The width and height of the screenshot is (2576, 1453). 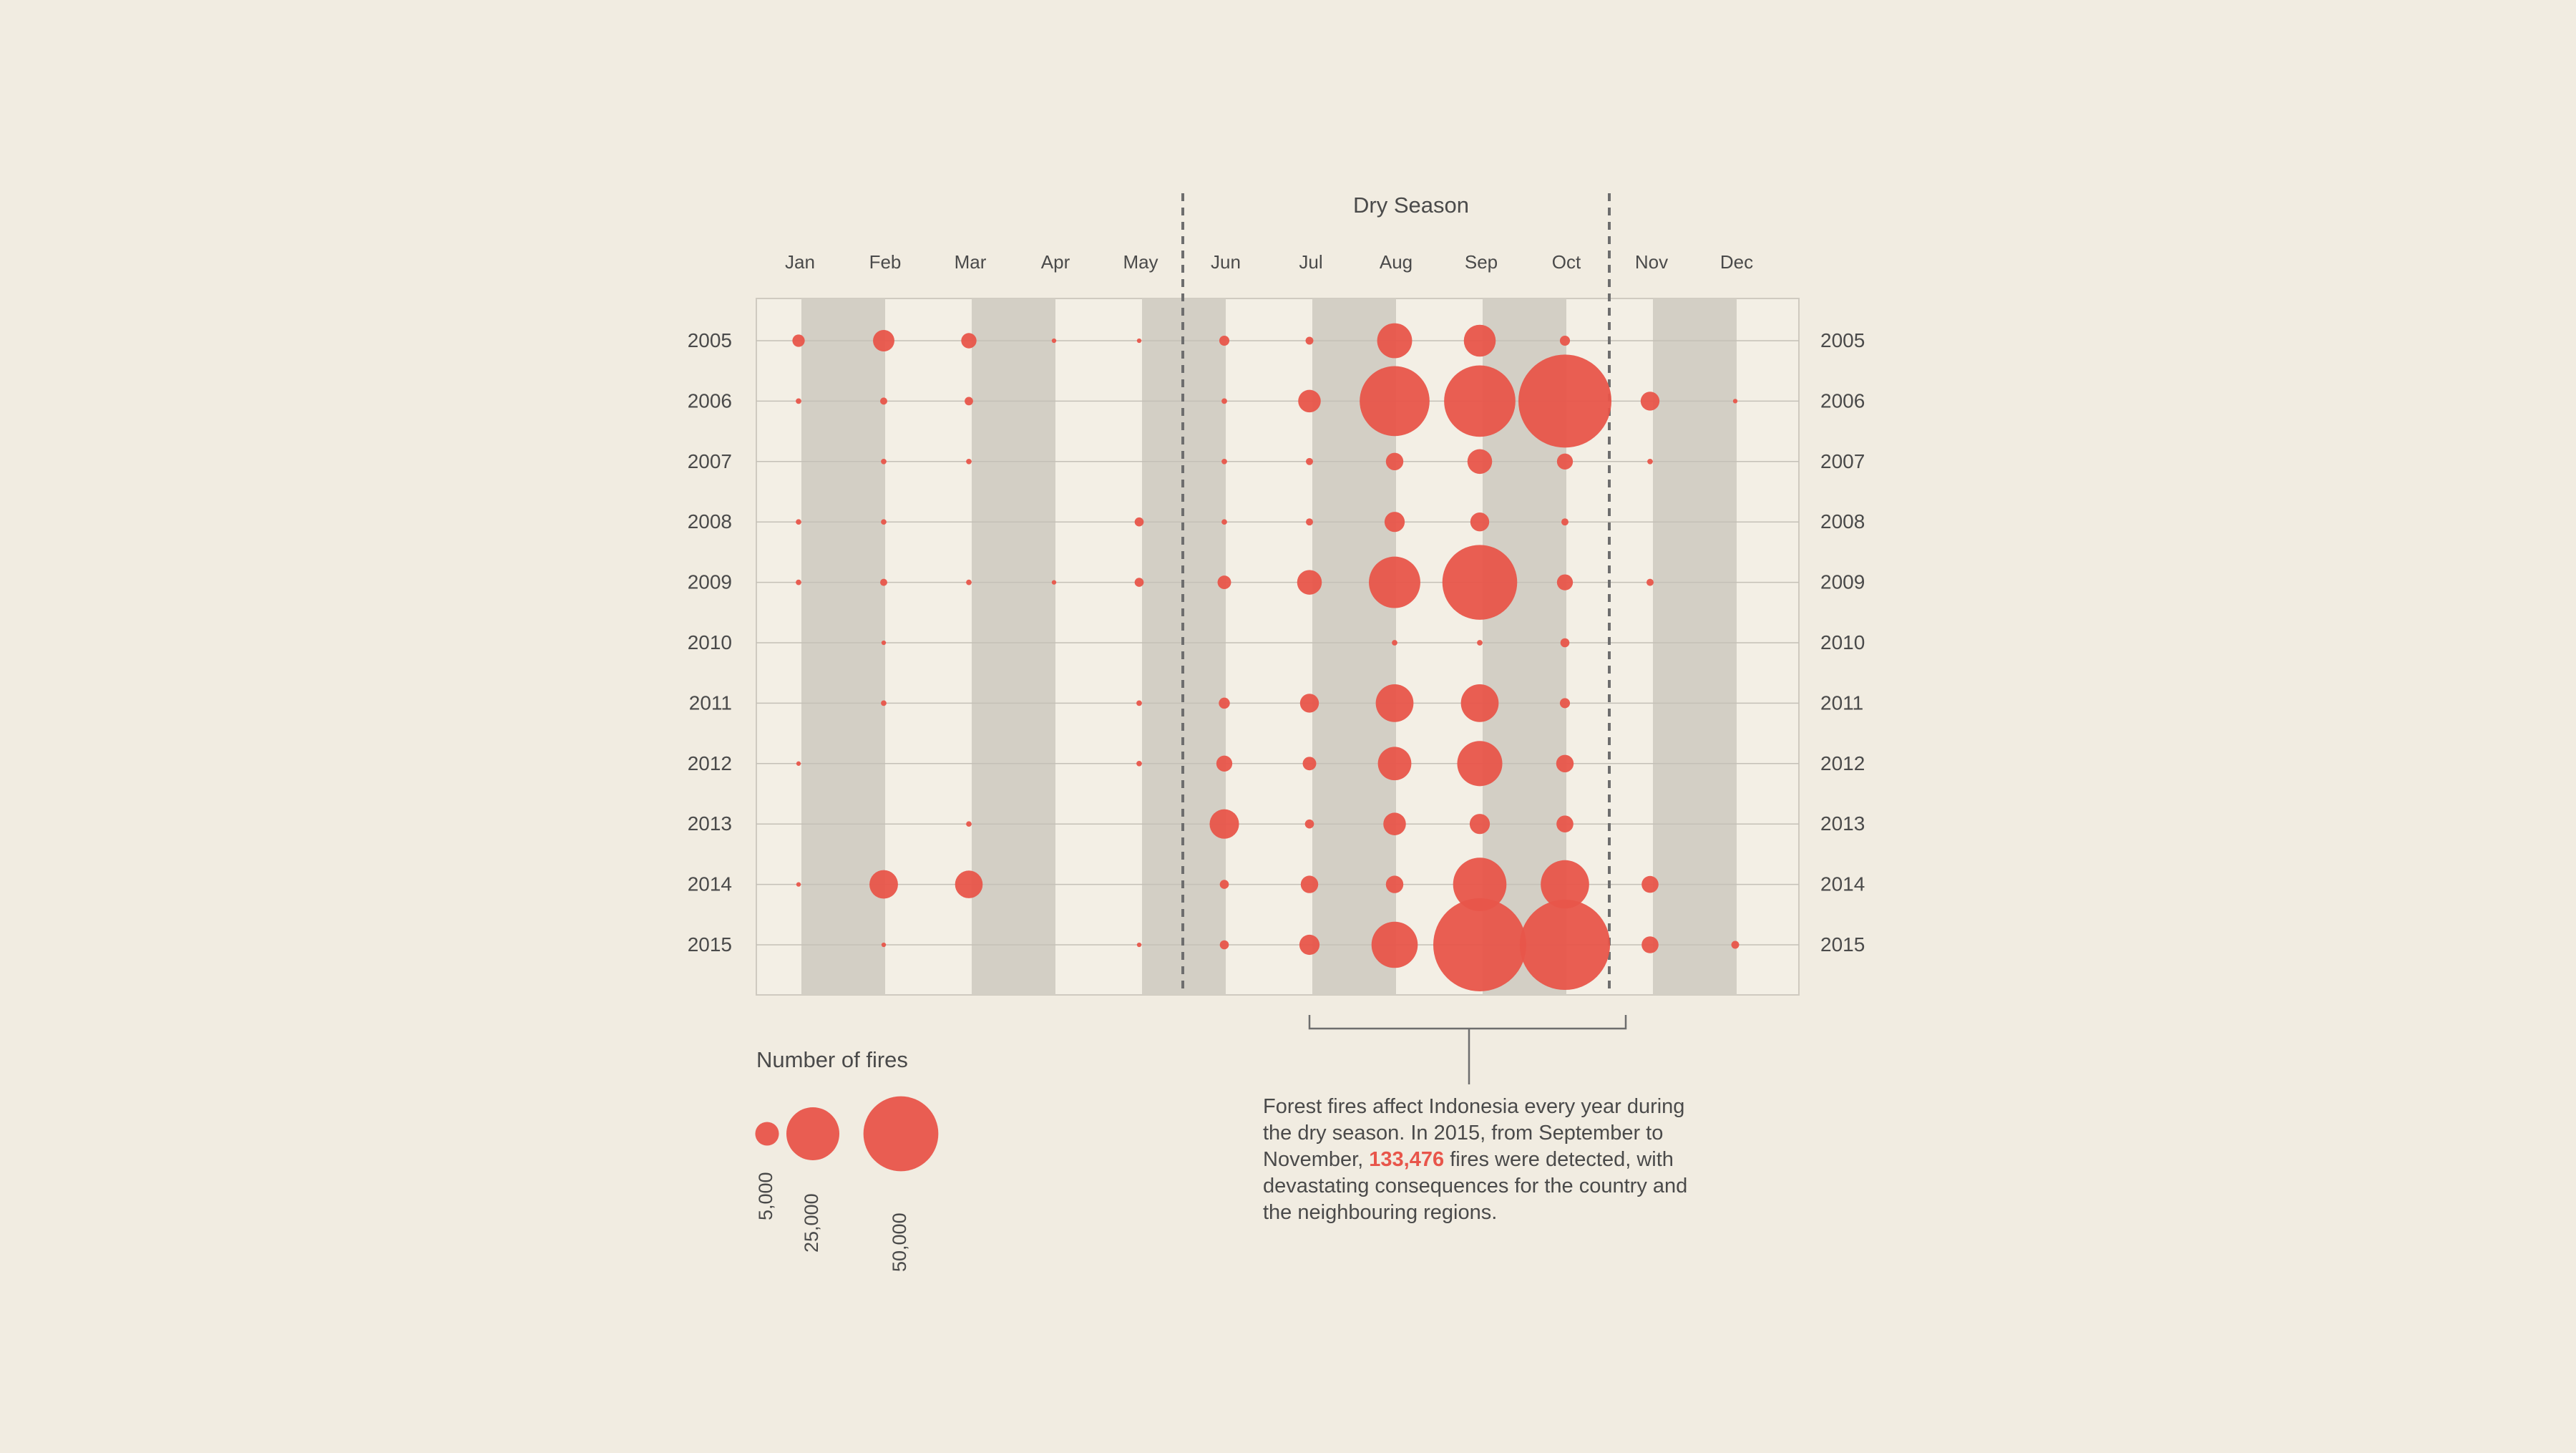 What do you see at coordinates (1565, 582) in the screenshot?
I see `bubble-2009-oct` at bounding box center [1565, 582].